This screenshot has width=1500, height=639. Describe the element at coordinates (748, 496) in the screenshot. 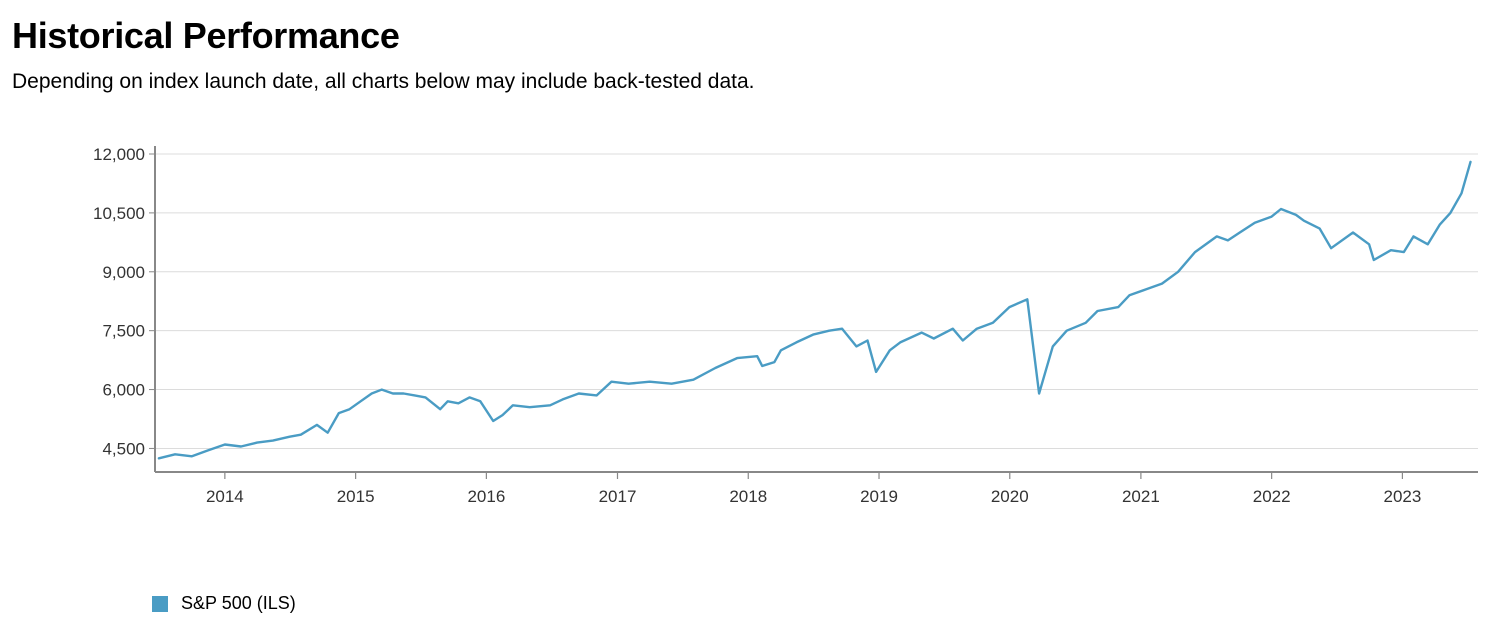

I see `x-tick-label: 2018` at that location.